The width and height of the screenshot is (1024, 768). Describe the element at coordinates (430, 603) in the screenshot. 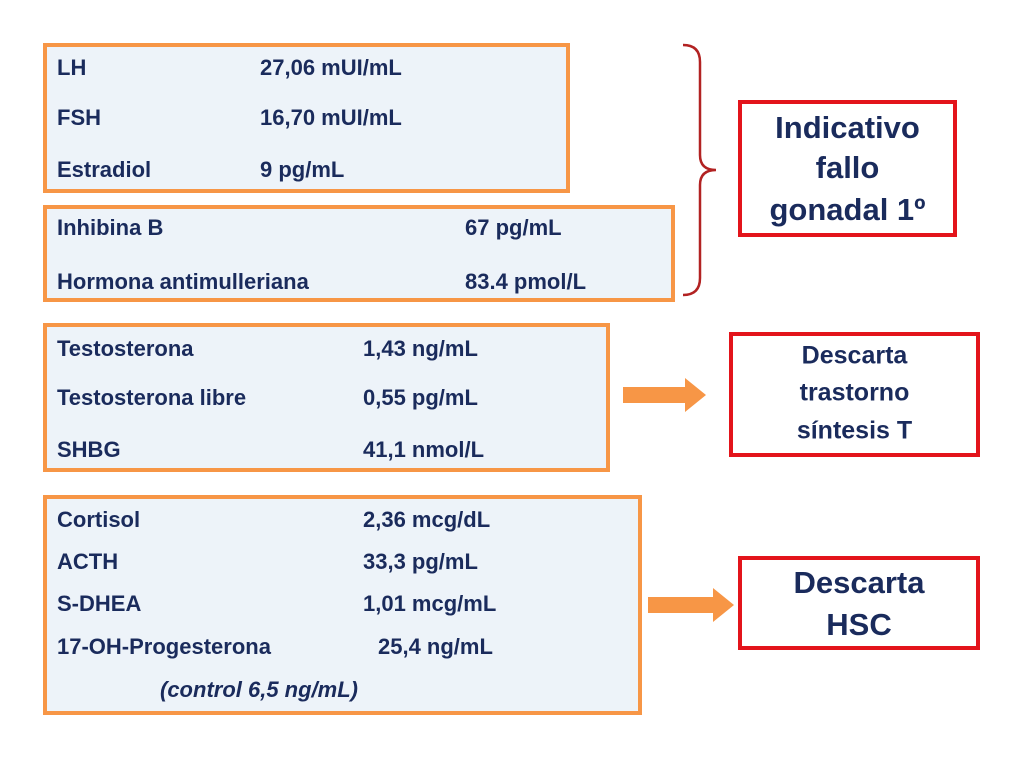

I see `lab-value: 1,01 mcg/mL` at that location.